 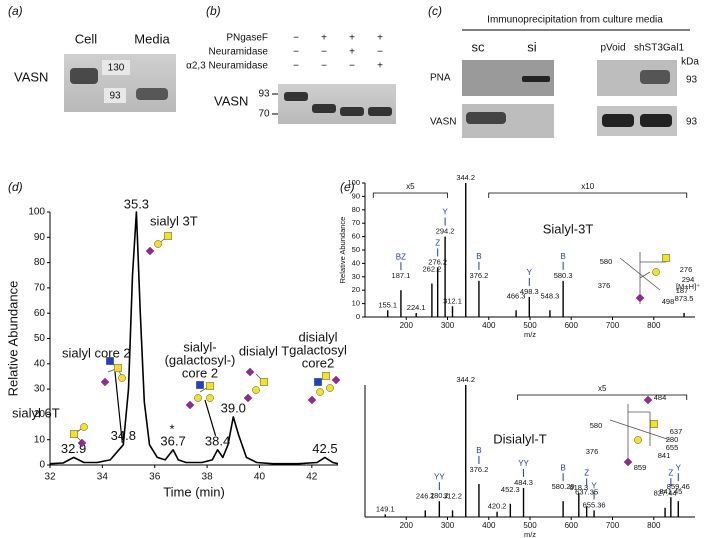 I want to click on x-axis-label: Time (min), so click(x=194, y=491).